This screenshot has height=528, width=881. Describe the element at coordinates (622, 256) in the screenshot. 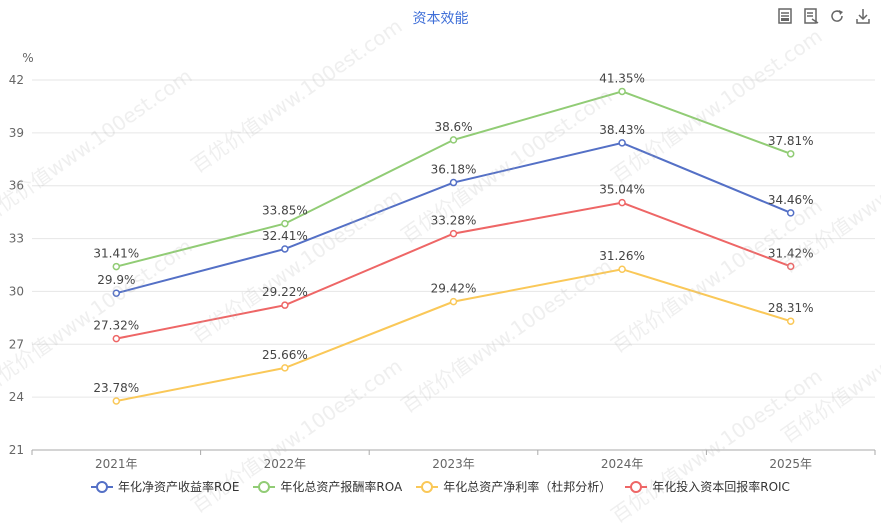

I see `data-label: 31.26%` at that location.